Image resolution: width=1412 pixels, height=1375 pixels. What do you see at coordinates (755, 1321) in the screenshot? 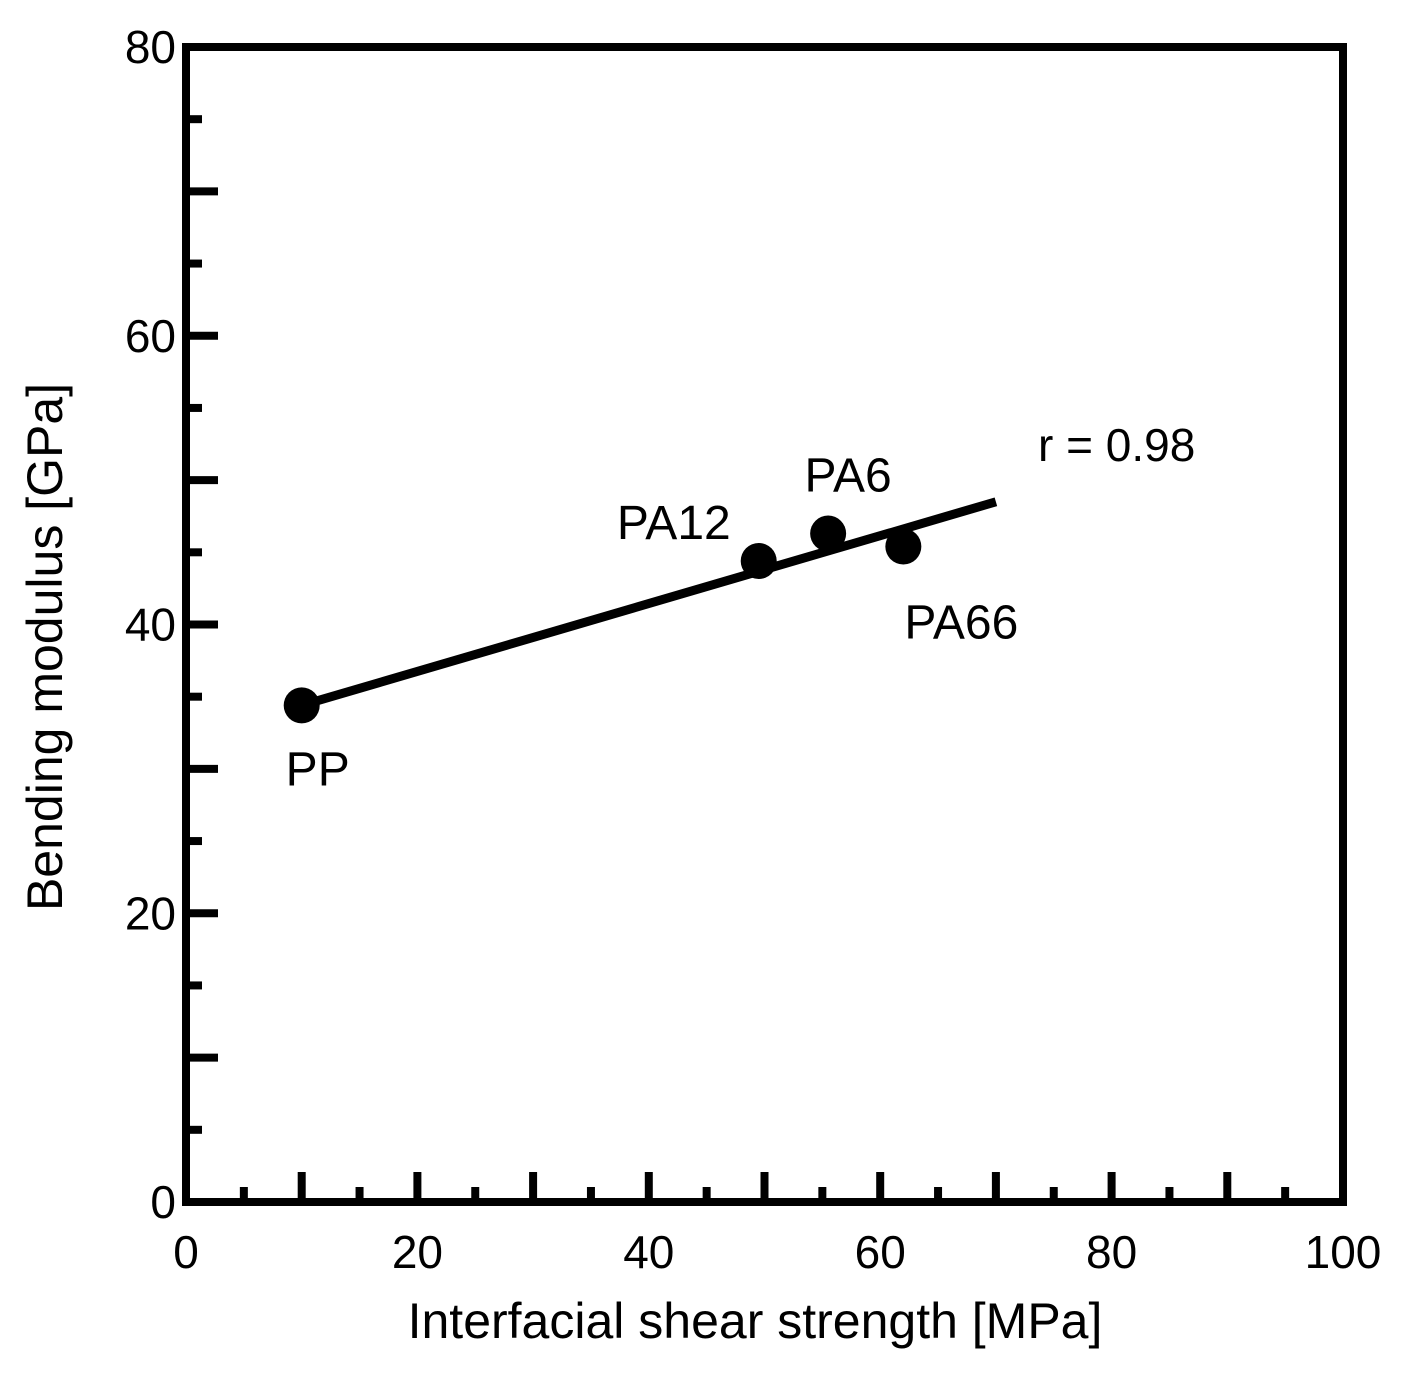
I see `x-axis-title: Interfacial shear strength [MPa]` at bounding box center [755, 1321].